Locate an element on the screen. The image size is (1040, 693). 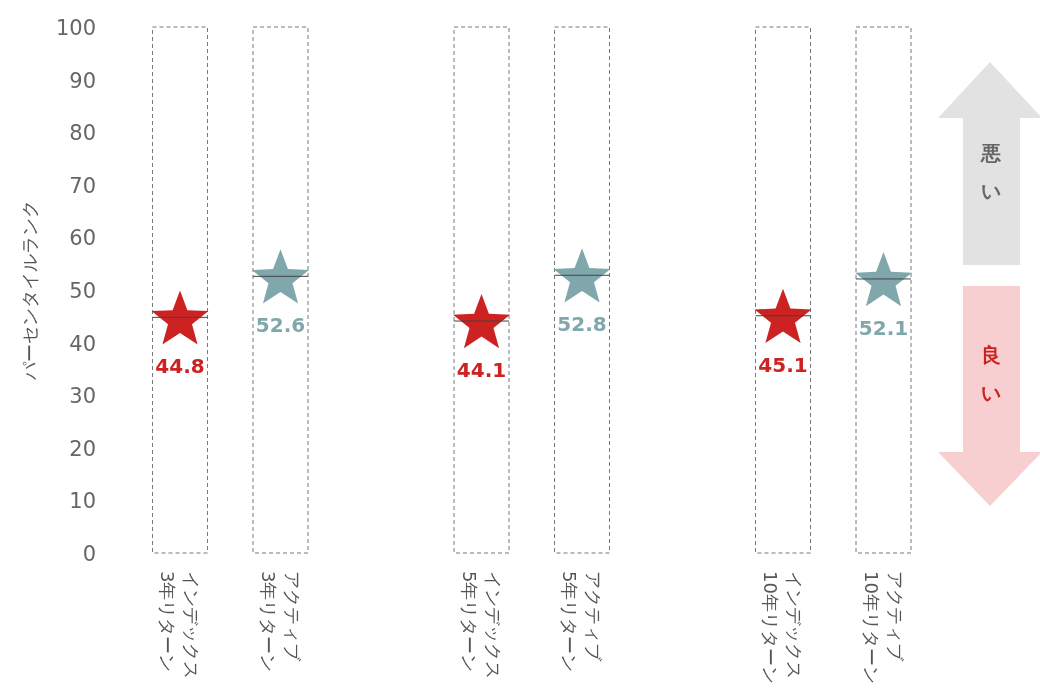
y-tick-label: 80 is located at coordinates (82, 133).